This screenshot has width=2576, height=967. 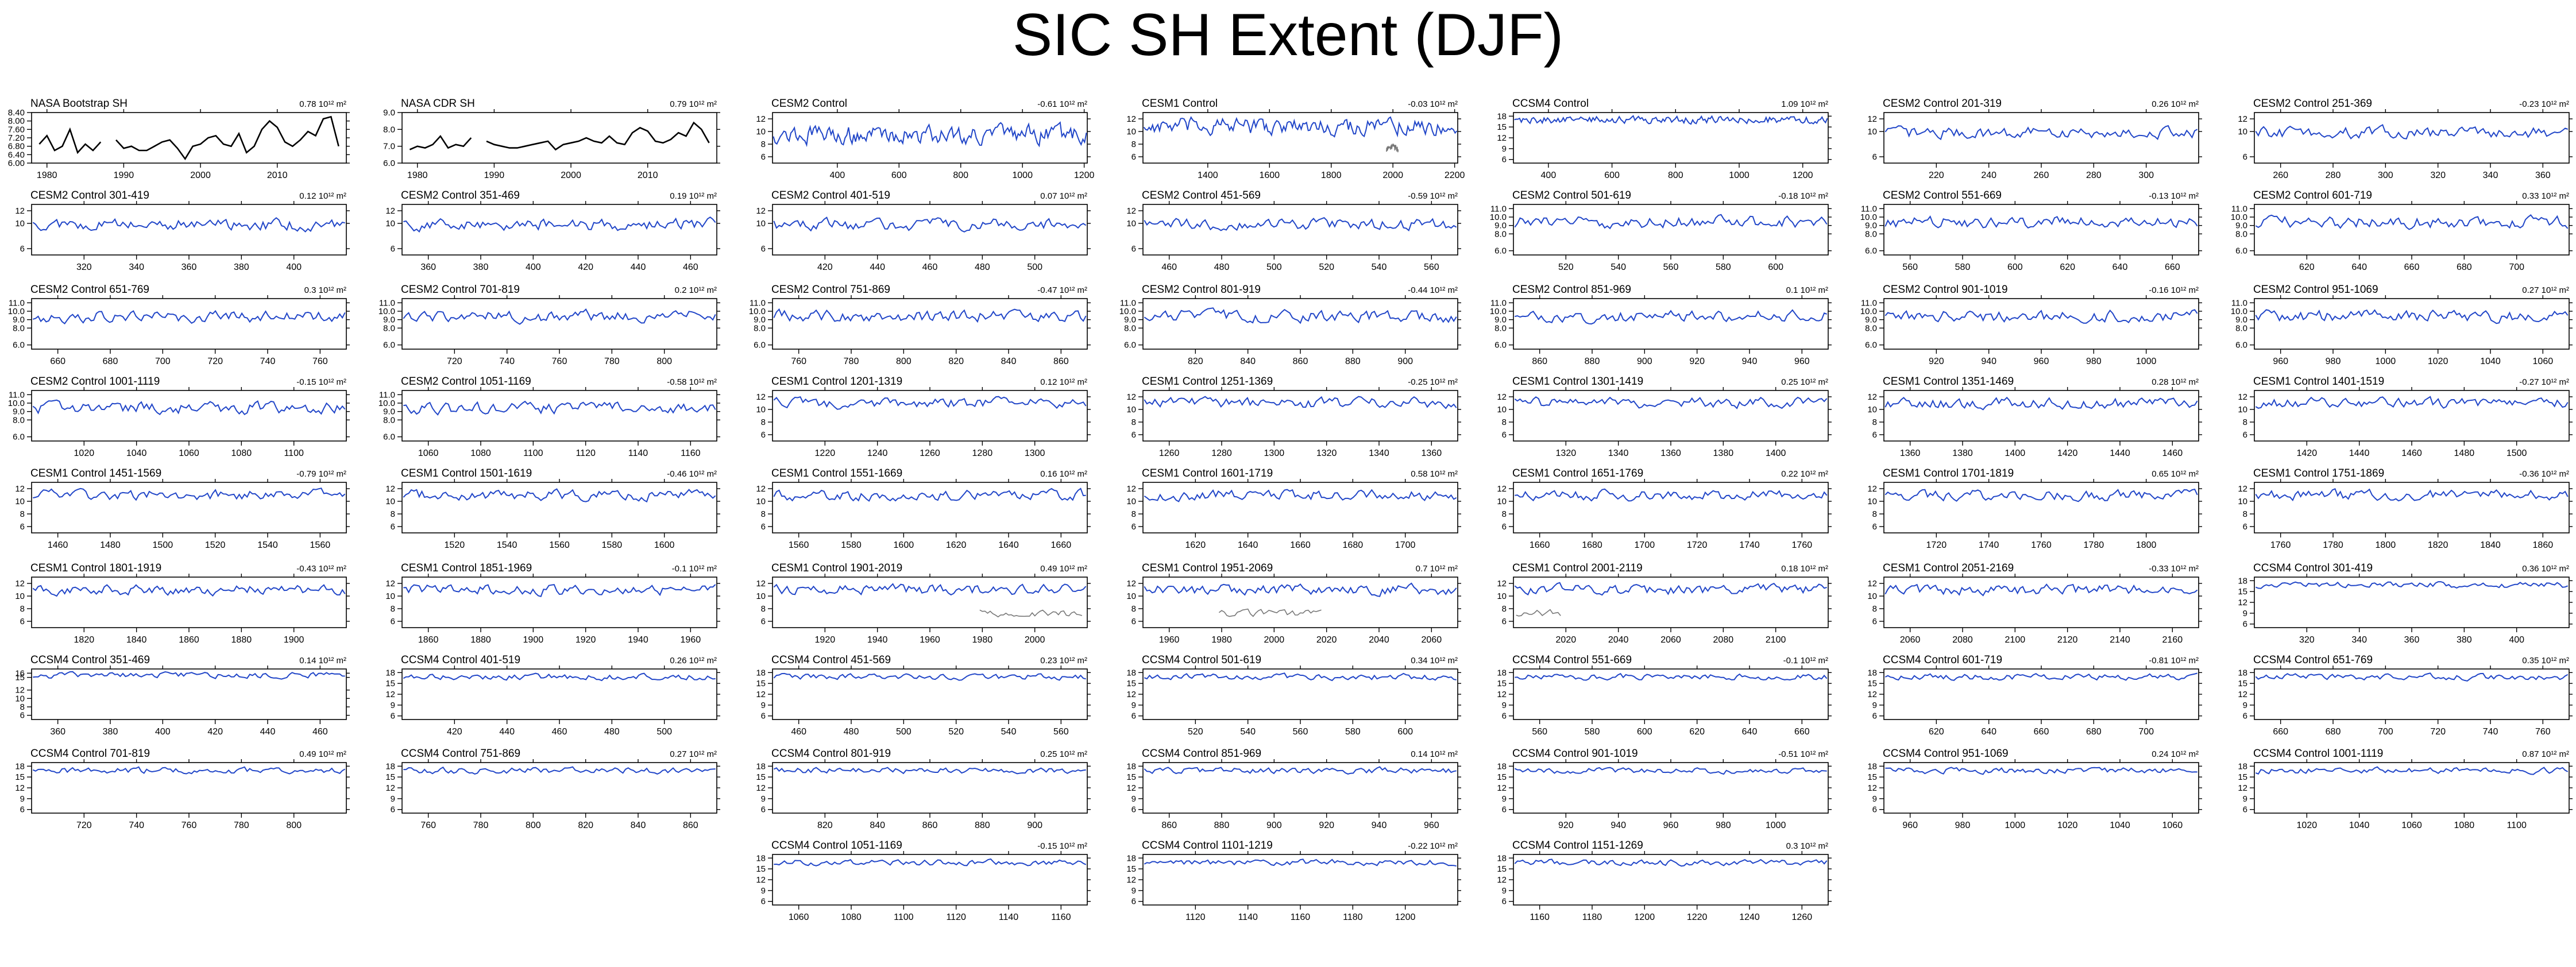 What do you see at coordinates (1331, 175) in the screenshot?
I see `x-tick-label: 1800` at bounding box center [1331, 175].